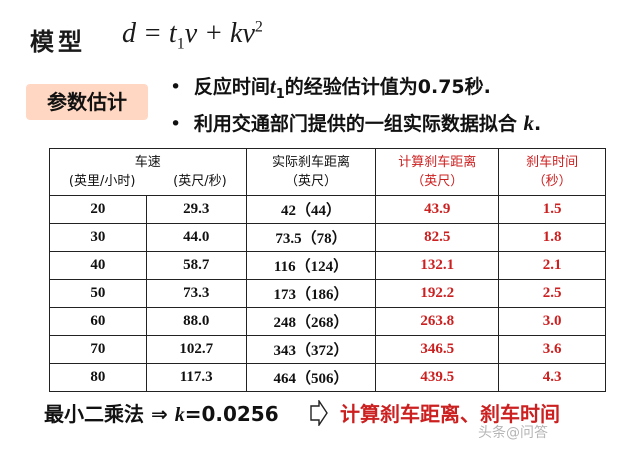 Image resolution: width=640 pixels, height=452 pixels. Describe the element at coordinates (437, 293) in the screenshot. I see `cell-calc: 192.2` at that location.